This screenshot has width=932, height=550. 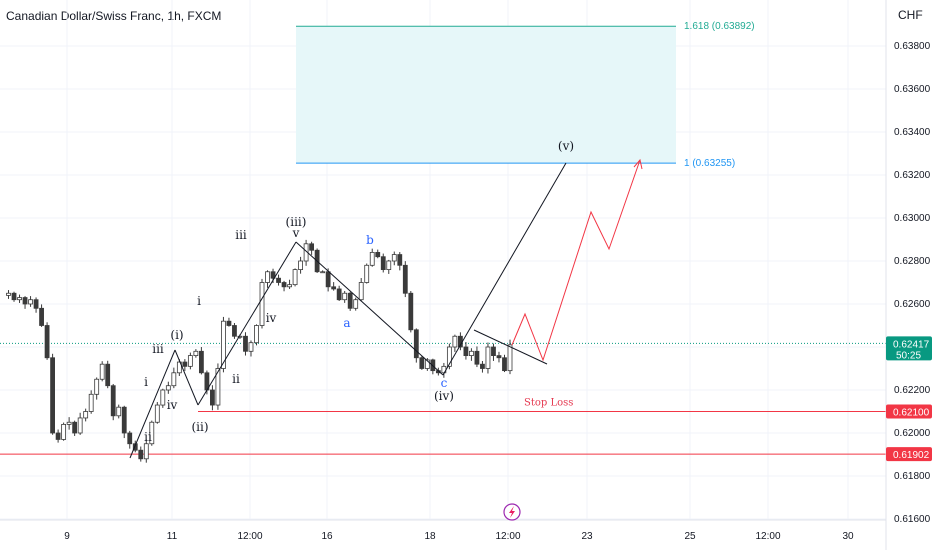 I want to click on price-tick-label: 0.63200, so click(x=912, y=175).